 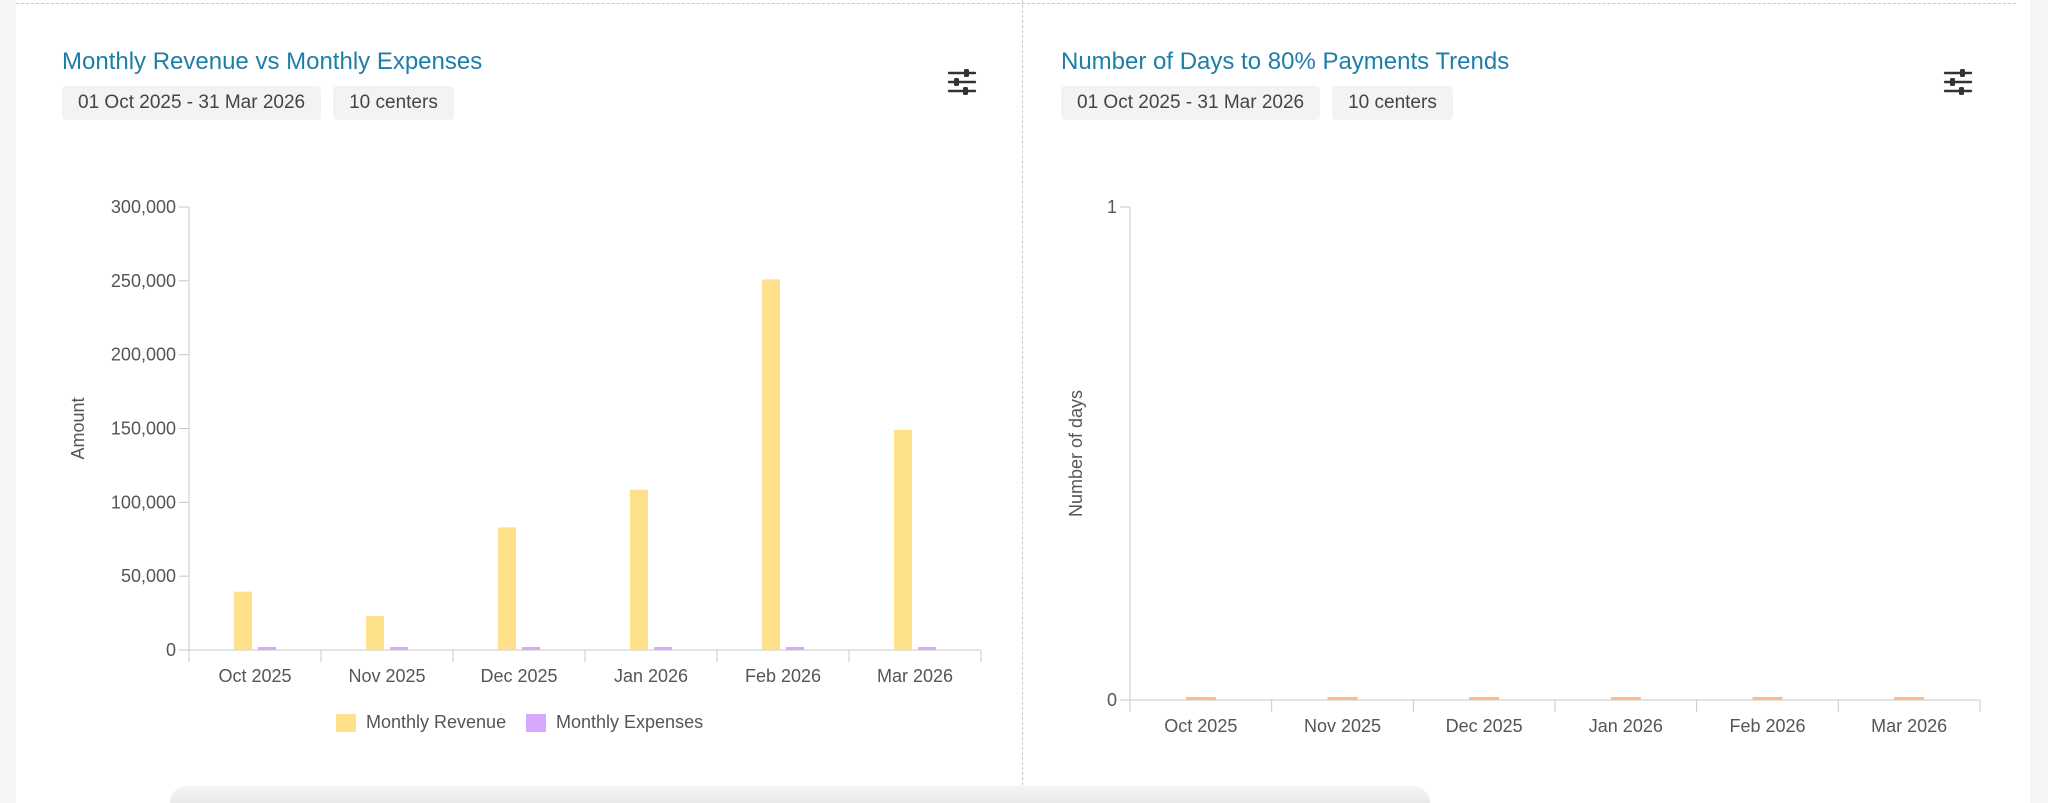 What do you see at coordinates (1076, 453) in the screenshot?
I see `y-axis-label: Number of days` at bounding box center [1076, 453].